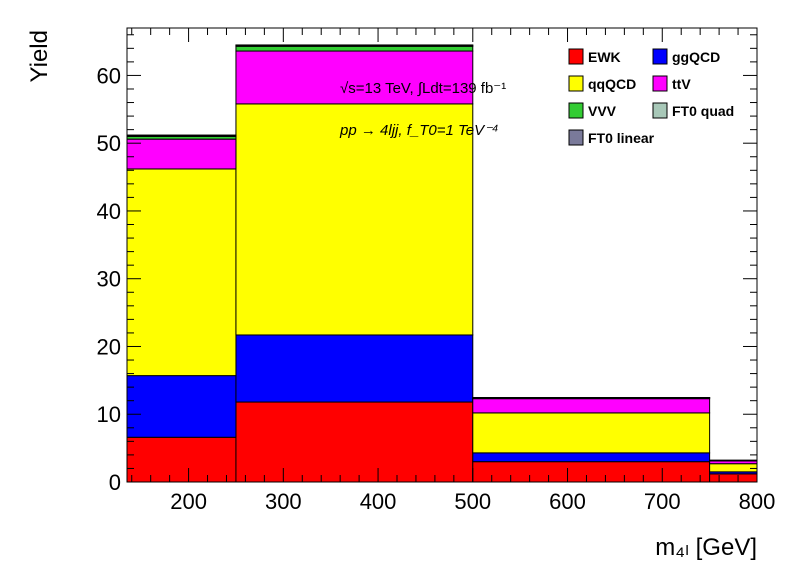 This screenshot has width=798, height=575. I want to click on legend-label-ttv: ttV, so click(681, 84).